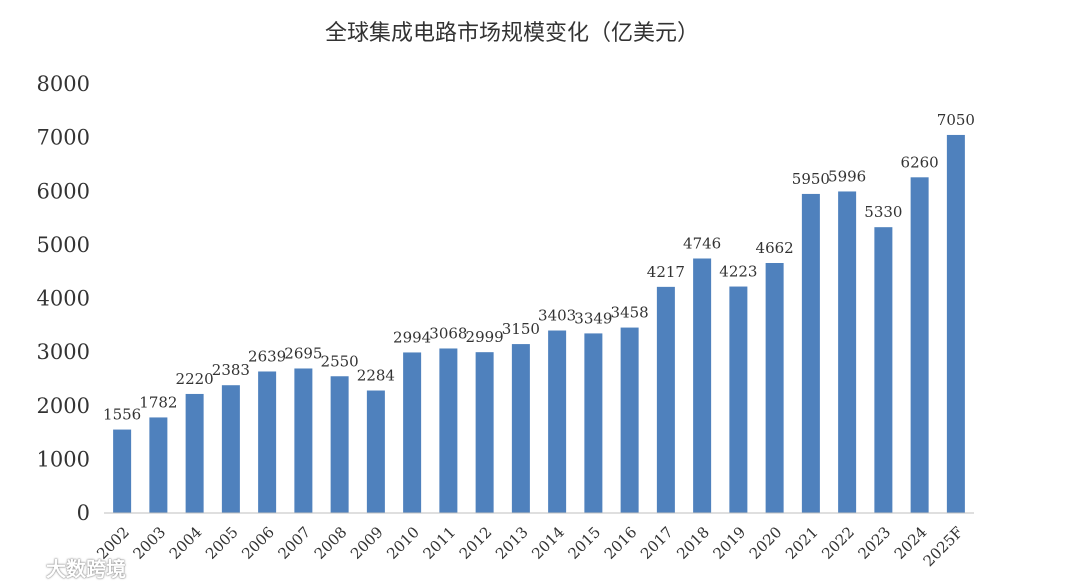 This screenshot has width=1080, height=587. What do you see at coordinates (63, 245) in the screenshot?
I see `y-tick-label: 5000` at bounding box center [63, 245].